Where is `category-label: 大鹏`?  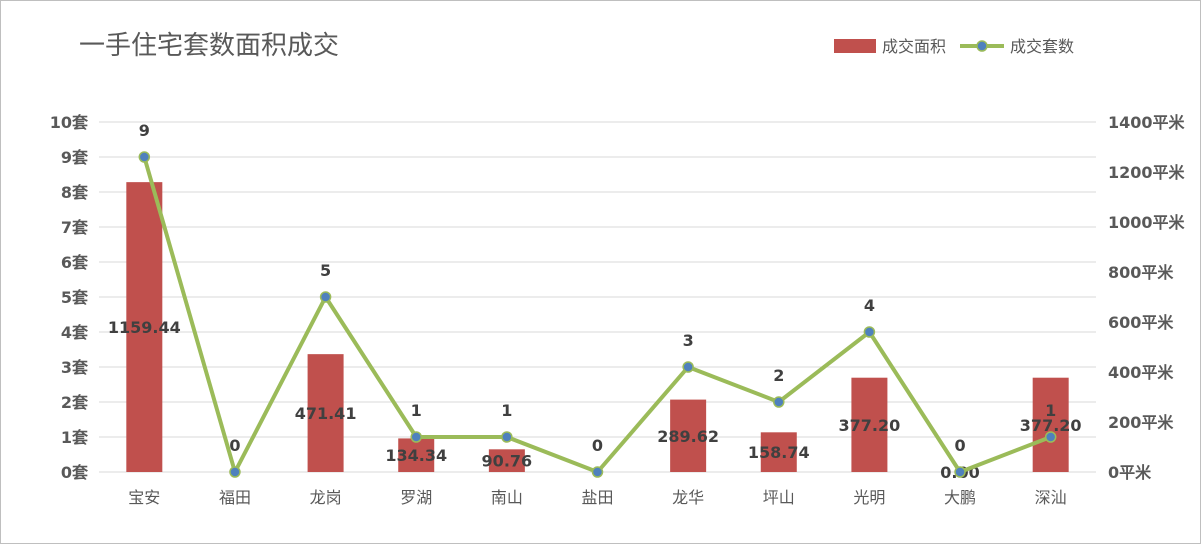
category-label: 大鹏 is located at coordinates (960, 497).